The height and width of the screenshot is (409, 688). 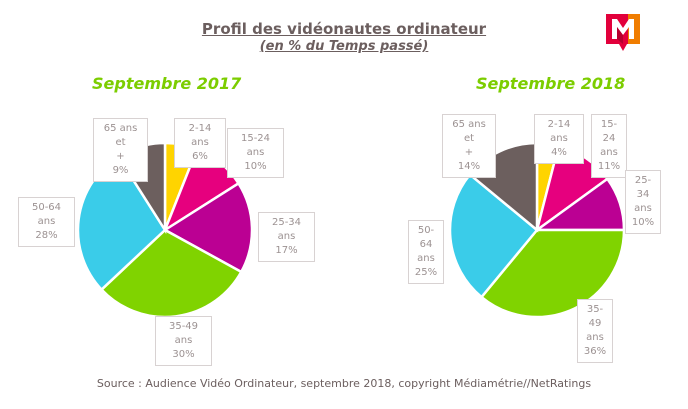 What do you see at coordinates (120, 150) in the screenshot?
I see `label-2017-65plus: 65 ans et +9%` at bounding box center [120, 150].